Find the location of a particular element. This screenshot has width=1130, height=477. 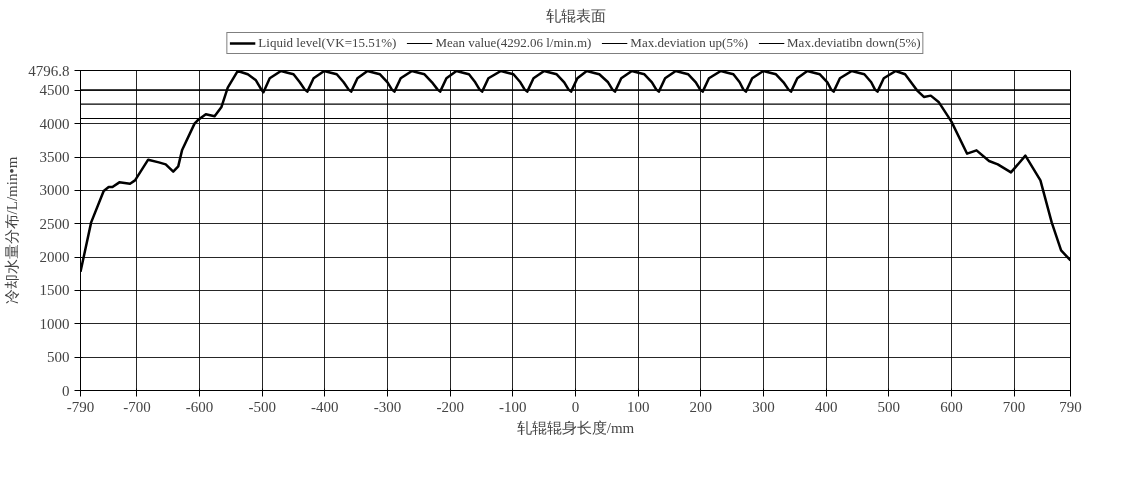

y-tick-label: 1500 is located at coordinates (54, 290).